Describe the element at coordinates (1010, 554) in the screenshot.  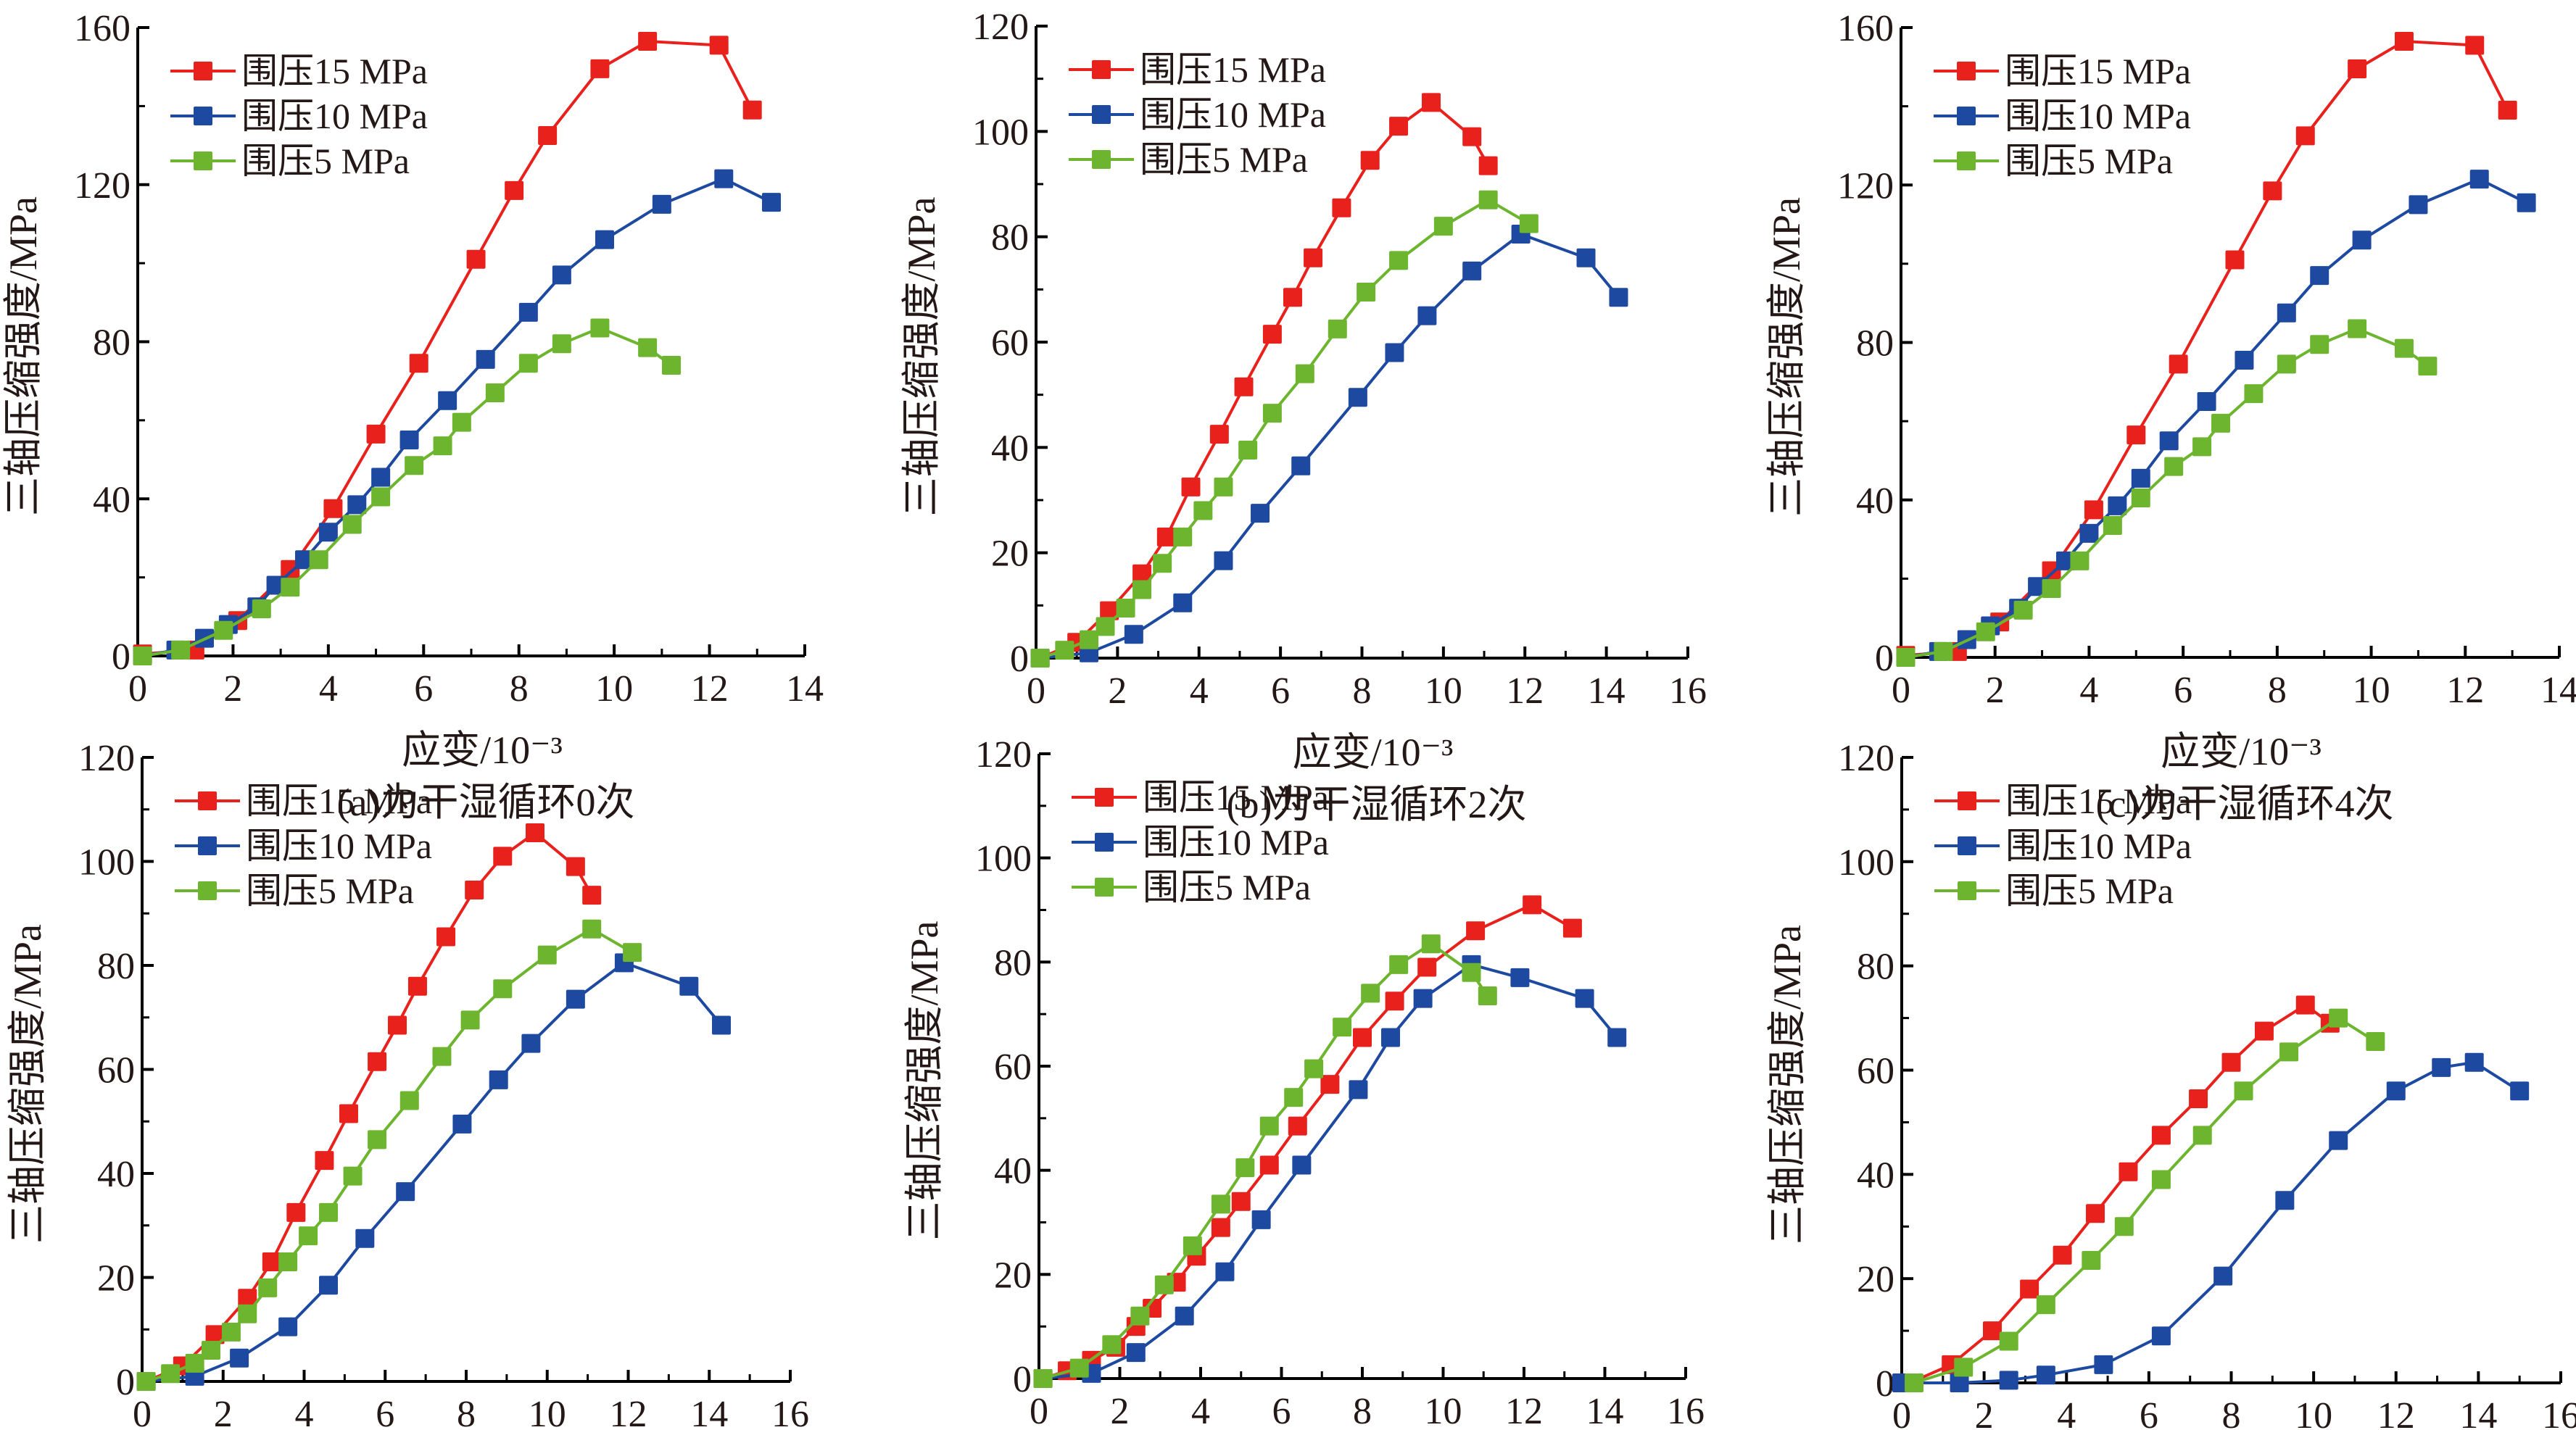
I see `y-tick-label: 20` at that location.